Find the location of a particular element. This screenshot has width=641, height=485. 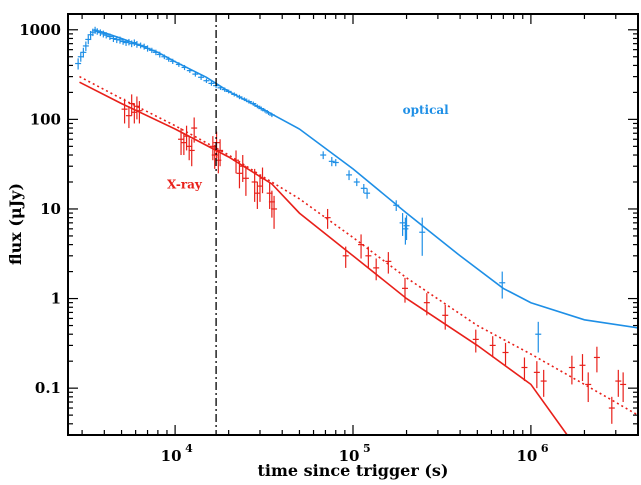

series-label-optical: optical is located at coordinates (426, 110).